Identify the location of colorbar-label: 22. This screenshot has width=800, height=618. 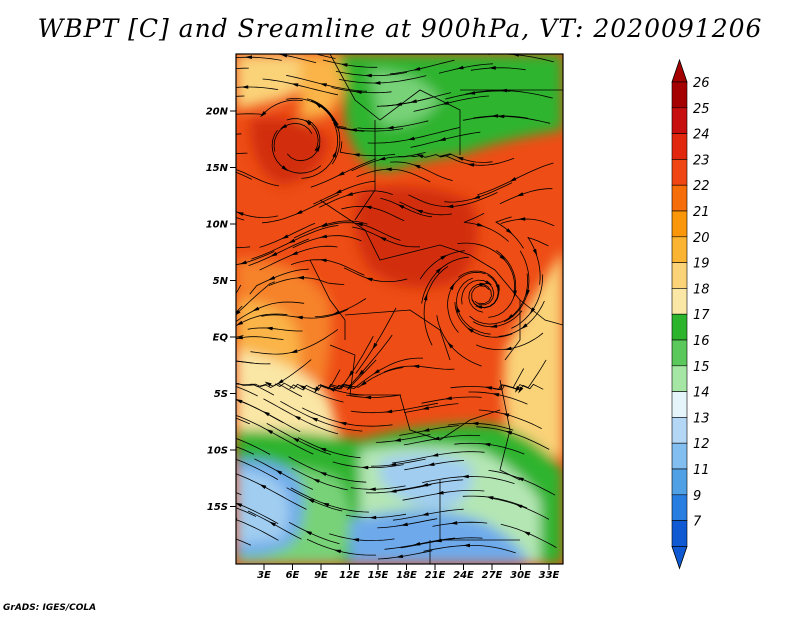
(701, 186).